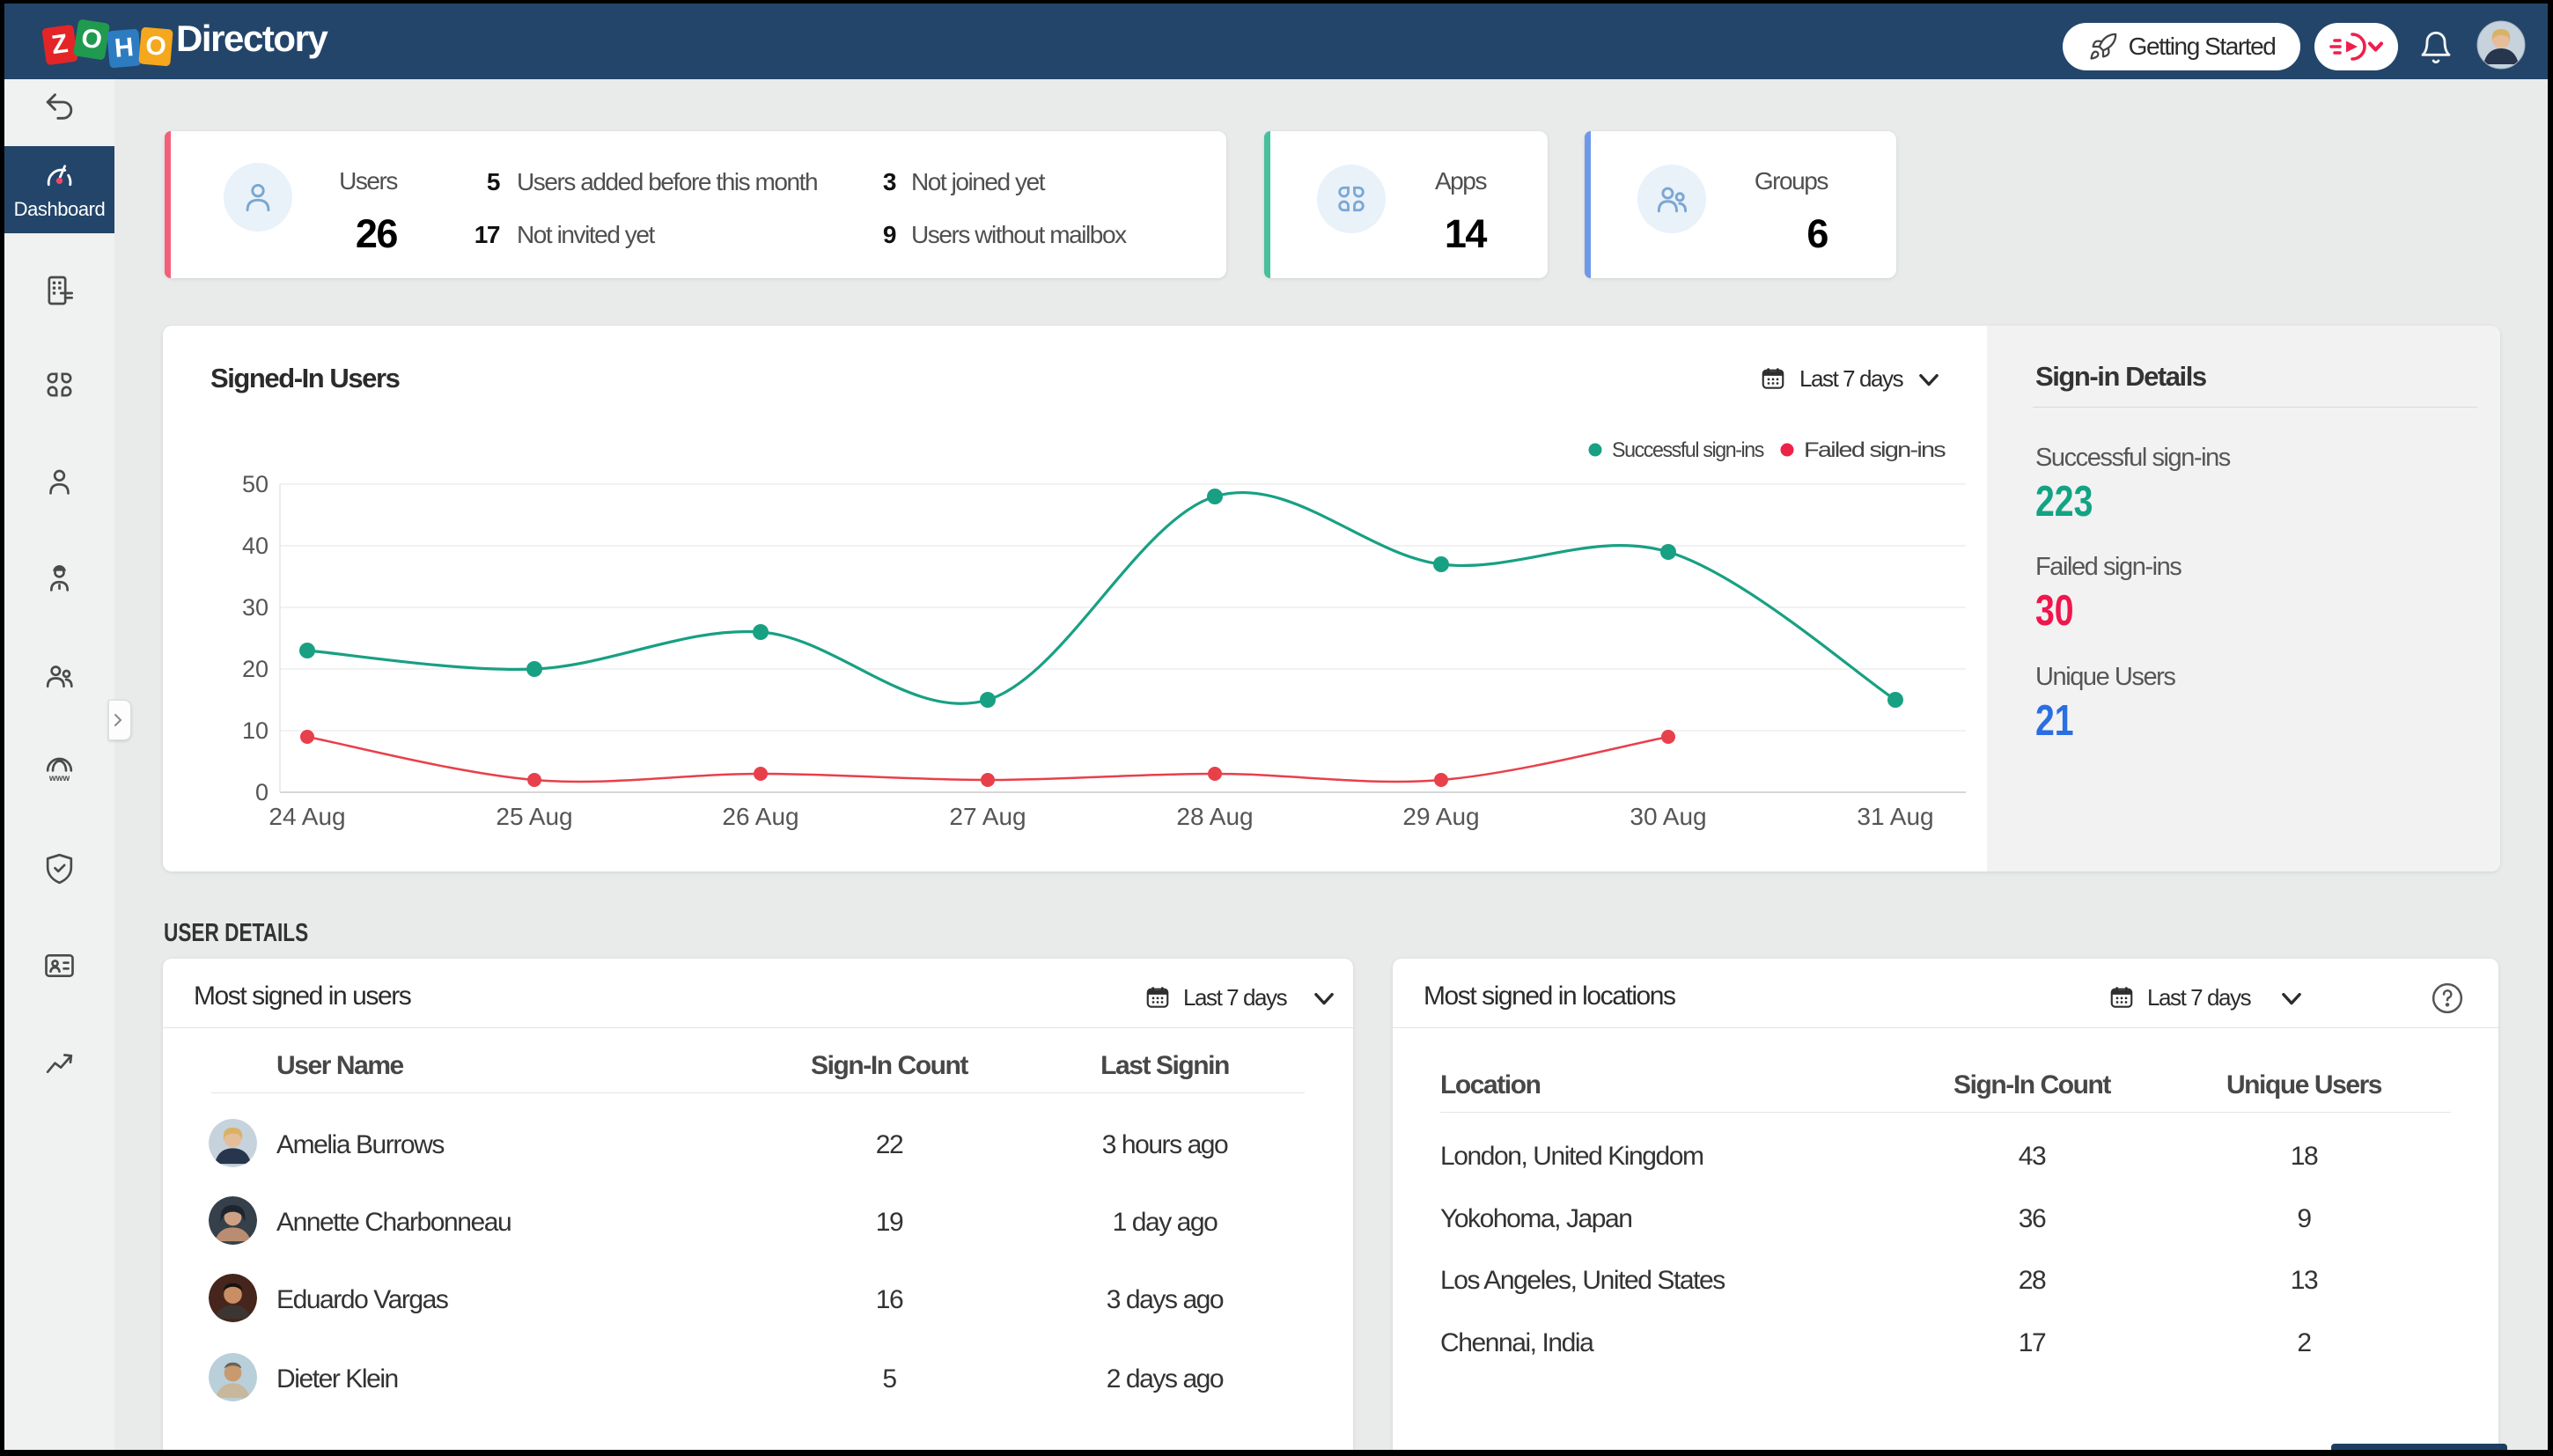 This screenshot has width=2553, height=1456. Describe the element at coordinates (256, 484) in the screenshot. I see `svg-text: 50` at that location.